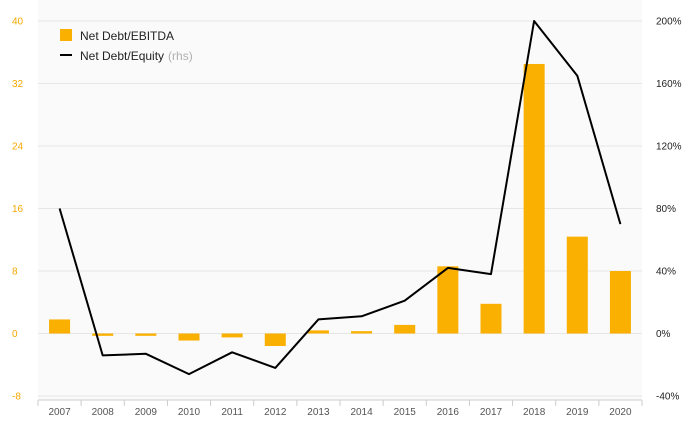  Describe the element at coordinates (663, 334) in the screenshot. I see `y-right-tick-label: 0%` at that location.